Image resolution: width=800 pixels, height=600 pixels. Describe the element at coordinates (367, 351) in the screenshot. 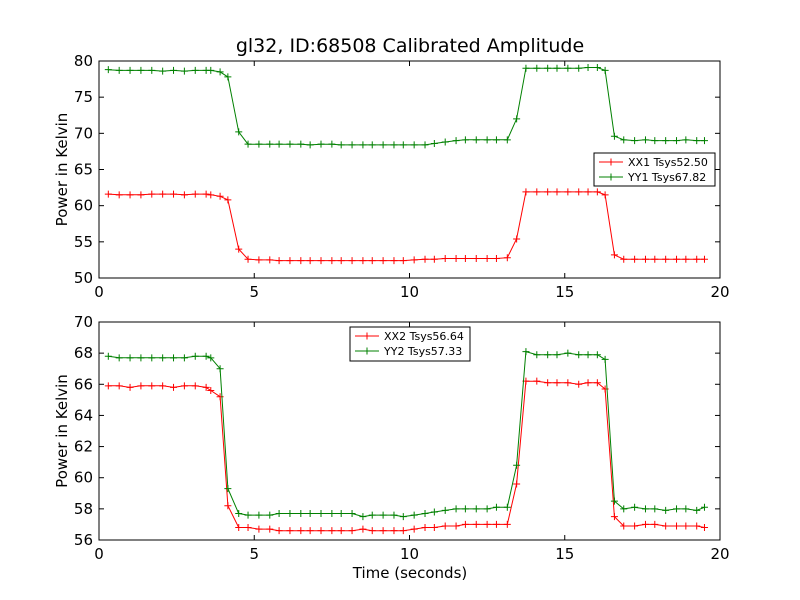

I see `legend-marker` at that location.